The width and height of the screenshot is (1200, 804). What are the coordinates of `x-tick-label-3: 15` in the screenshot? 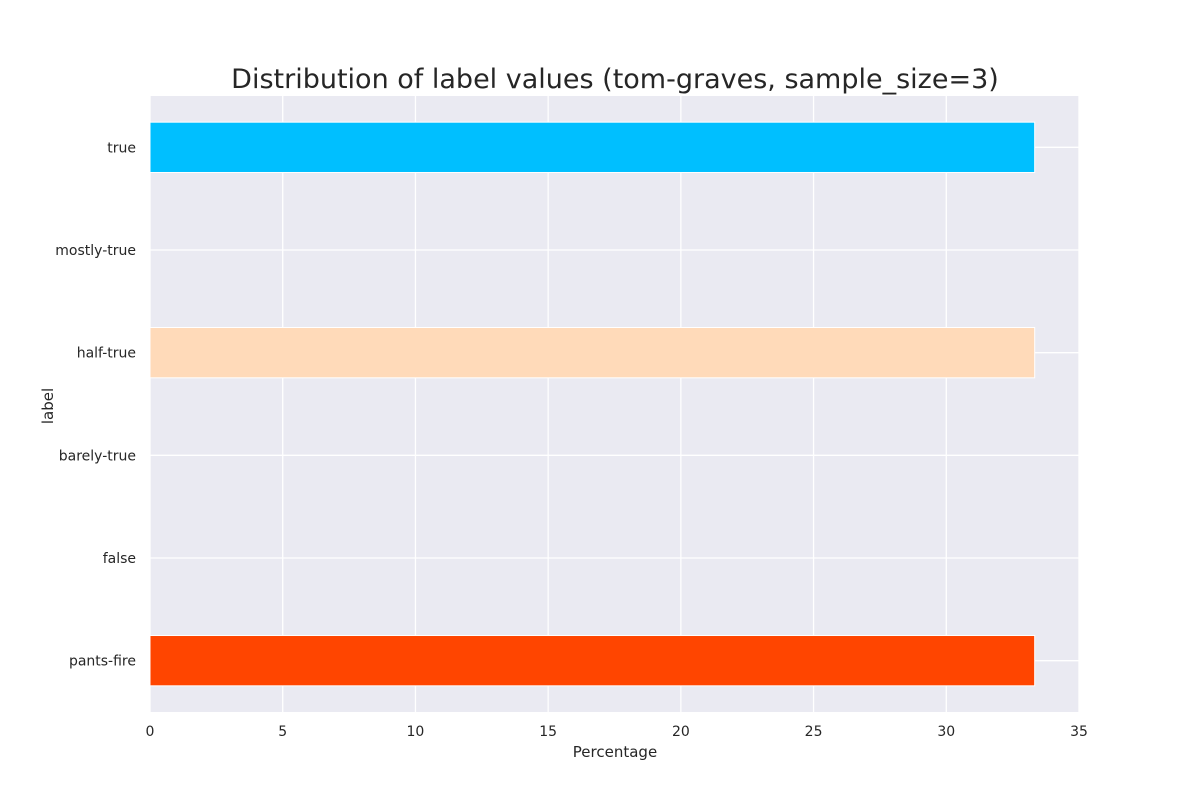 It's located at (548, 732).